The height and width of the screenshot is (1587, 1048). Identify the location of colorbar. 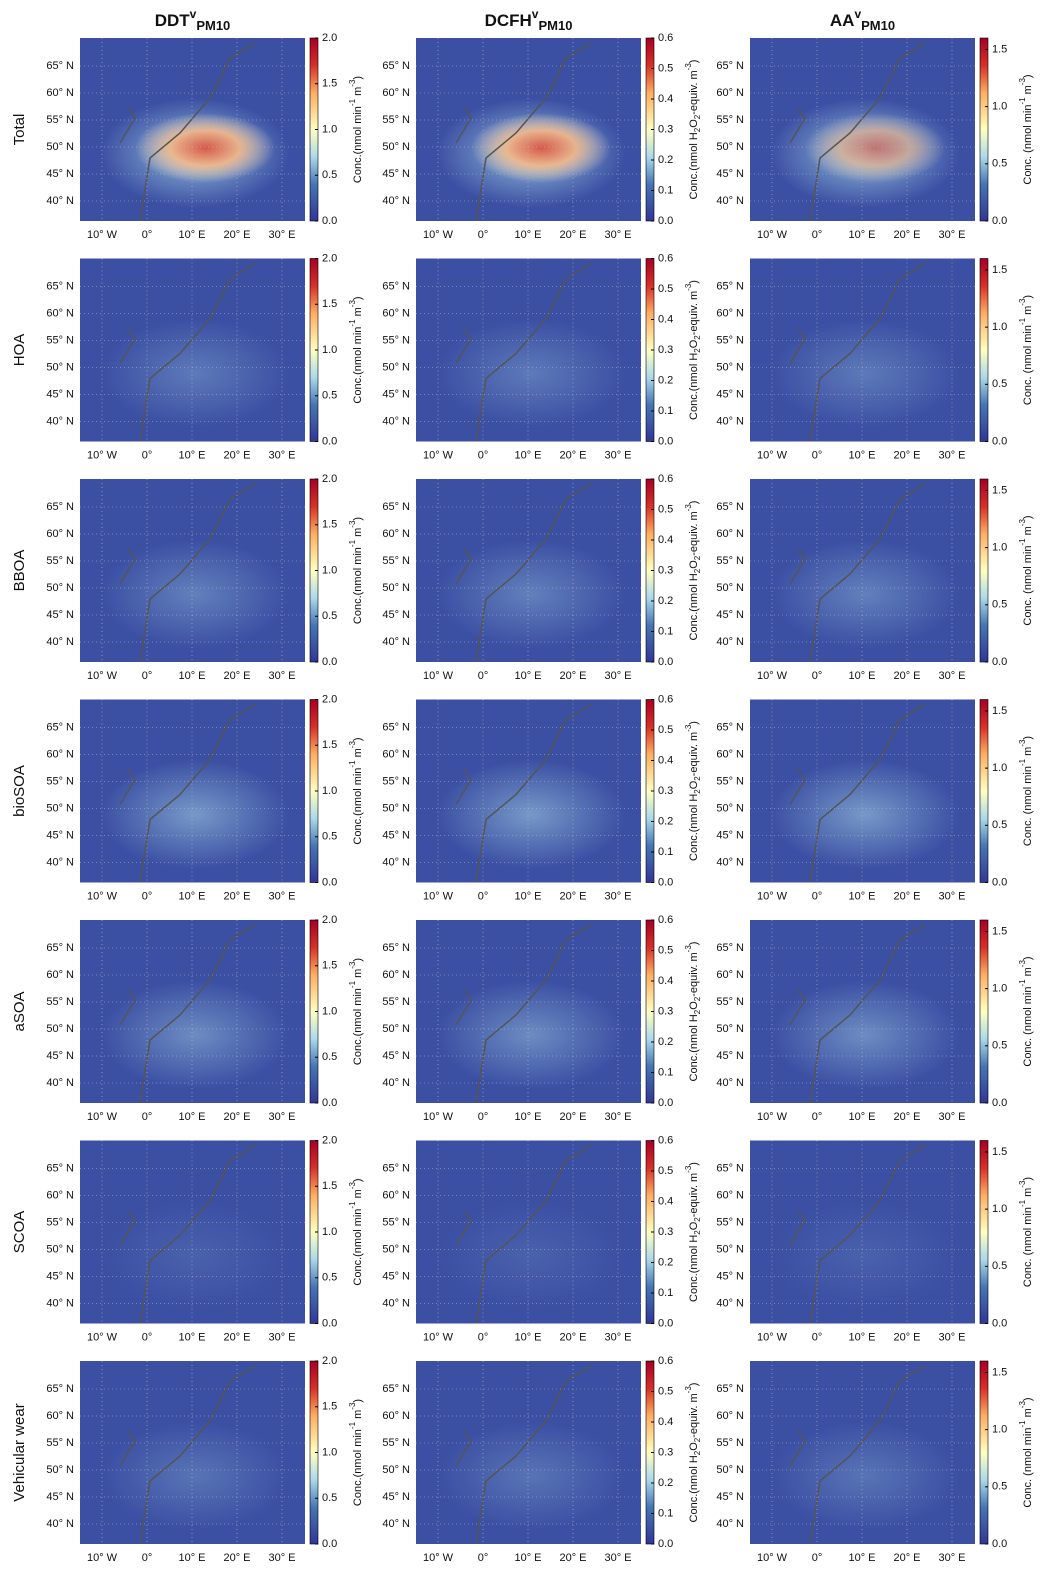
(984, 1452).